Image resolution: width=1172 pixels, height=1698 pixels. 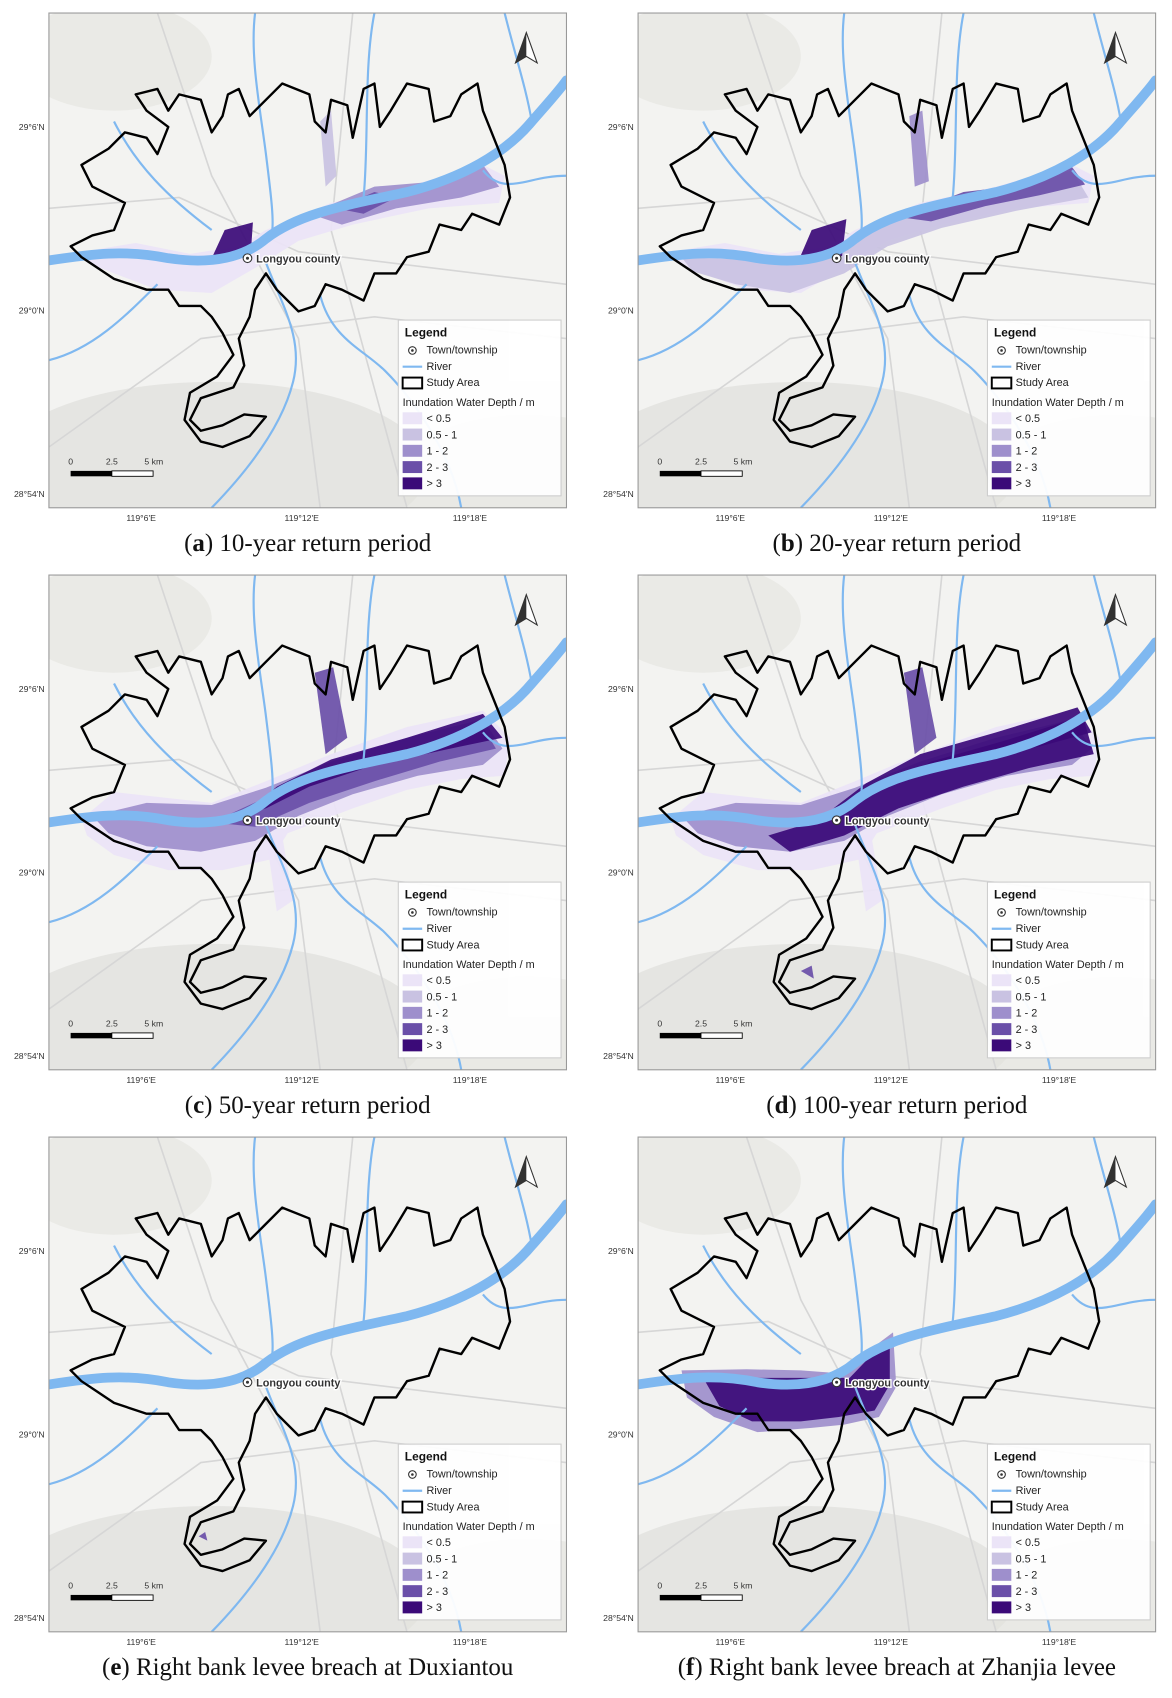 I want to click on legend-label: River, so click(x=1029, y=1491).